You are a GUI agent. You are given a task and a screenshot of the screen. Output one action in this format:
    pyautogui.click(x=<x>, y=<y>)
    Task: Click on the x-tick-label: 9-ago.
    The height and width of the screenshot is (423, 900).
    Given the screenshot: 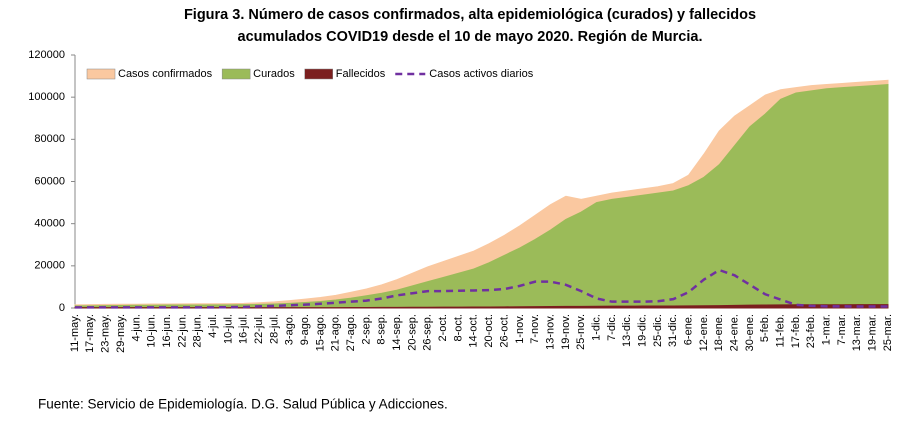 What is the action you would take?
    pyautogui.click(x=305, y=329)
    